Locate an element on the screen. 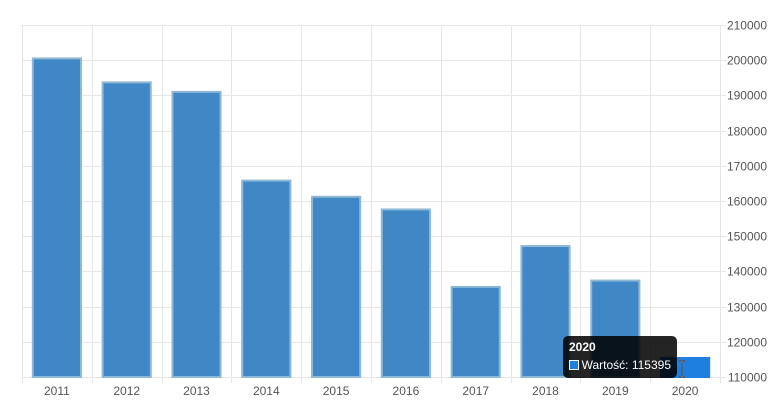  y-tick-label: 180000 is located at coordinates (747, 132).